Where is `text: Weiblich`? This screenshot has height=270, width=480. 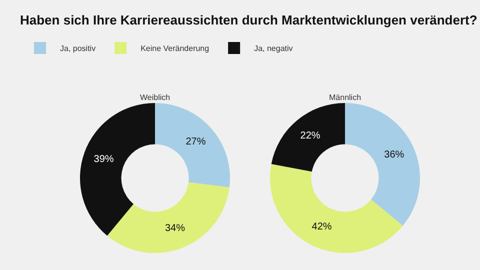 text: Weiblich is located at coordinates (155, 97).